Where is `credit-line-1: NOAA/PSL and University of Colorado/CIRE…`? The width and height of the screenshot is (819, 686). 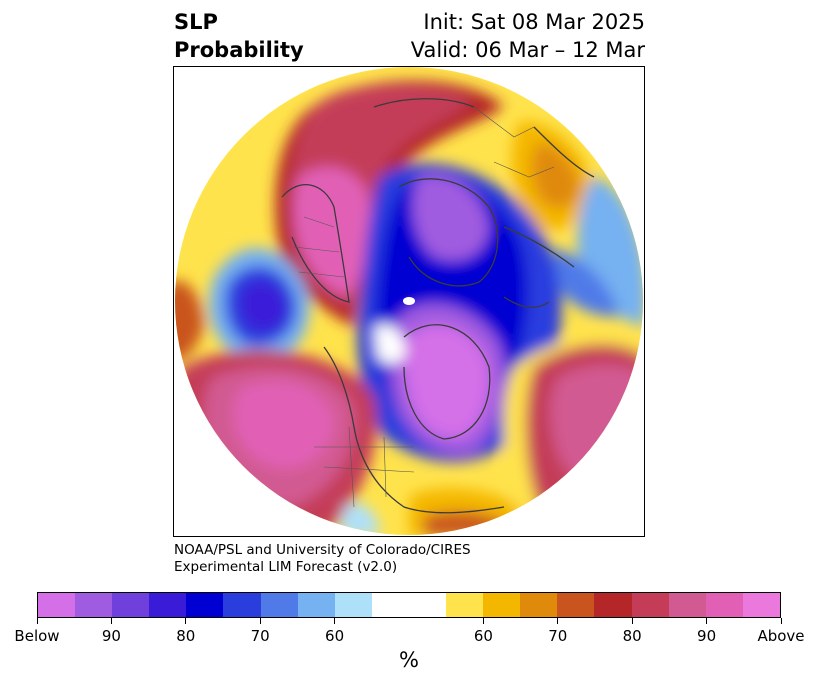 credit-line-1: NOAA/PSL and University of Colorado/CIRE… is located at coordinates (322, 550).